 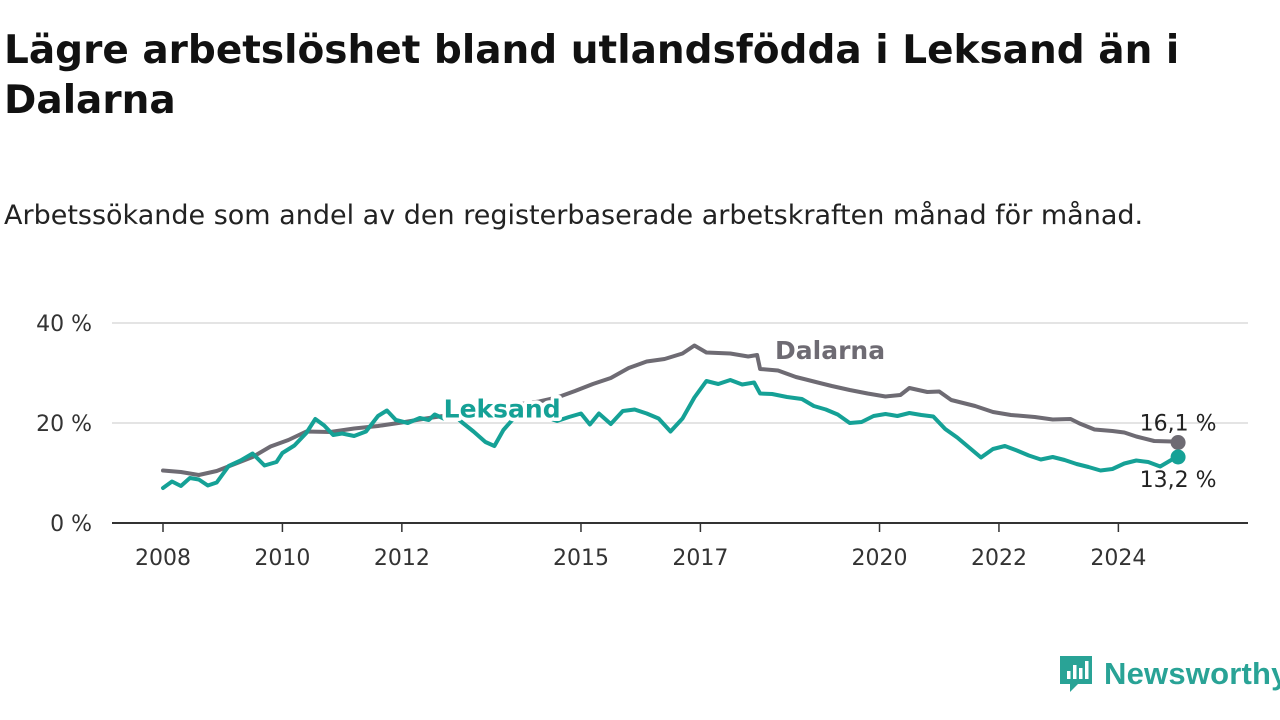 I want to click on newsworthy-logo-icon, so click(x=1076, y=674).